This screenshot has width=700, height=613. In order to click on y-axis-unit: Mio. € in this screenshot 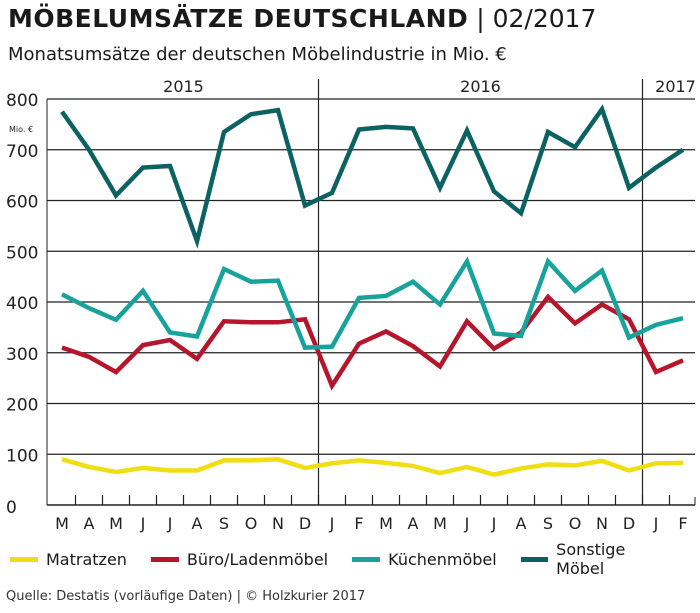, I will do `click(21, 129)`.